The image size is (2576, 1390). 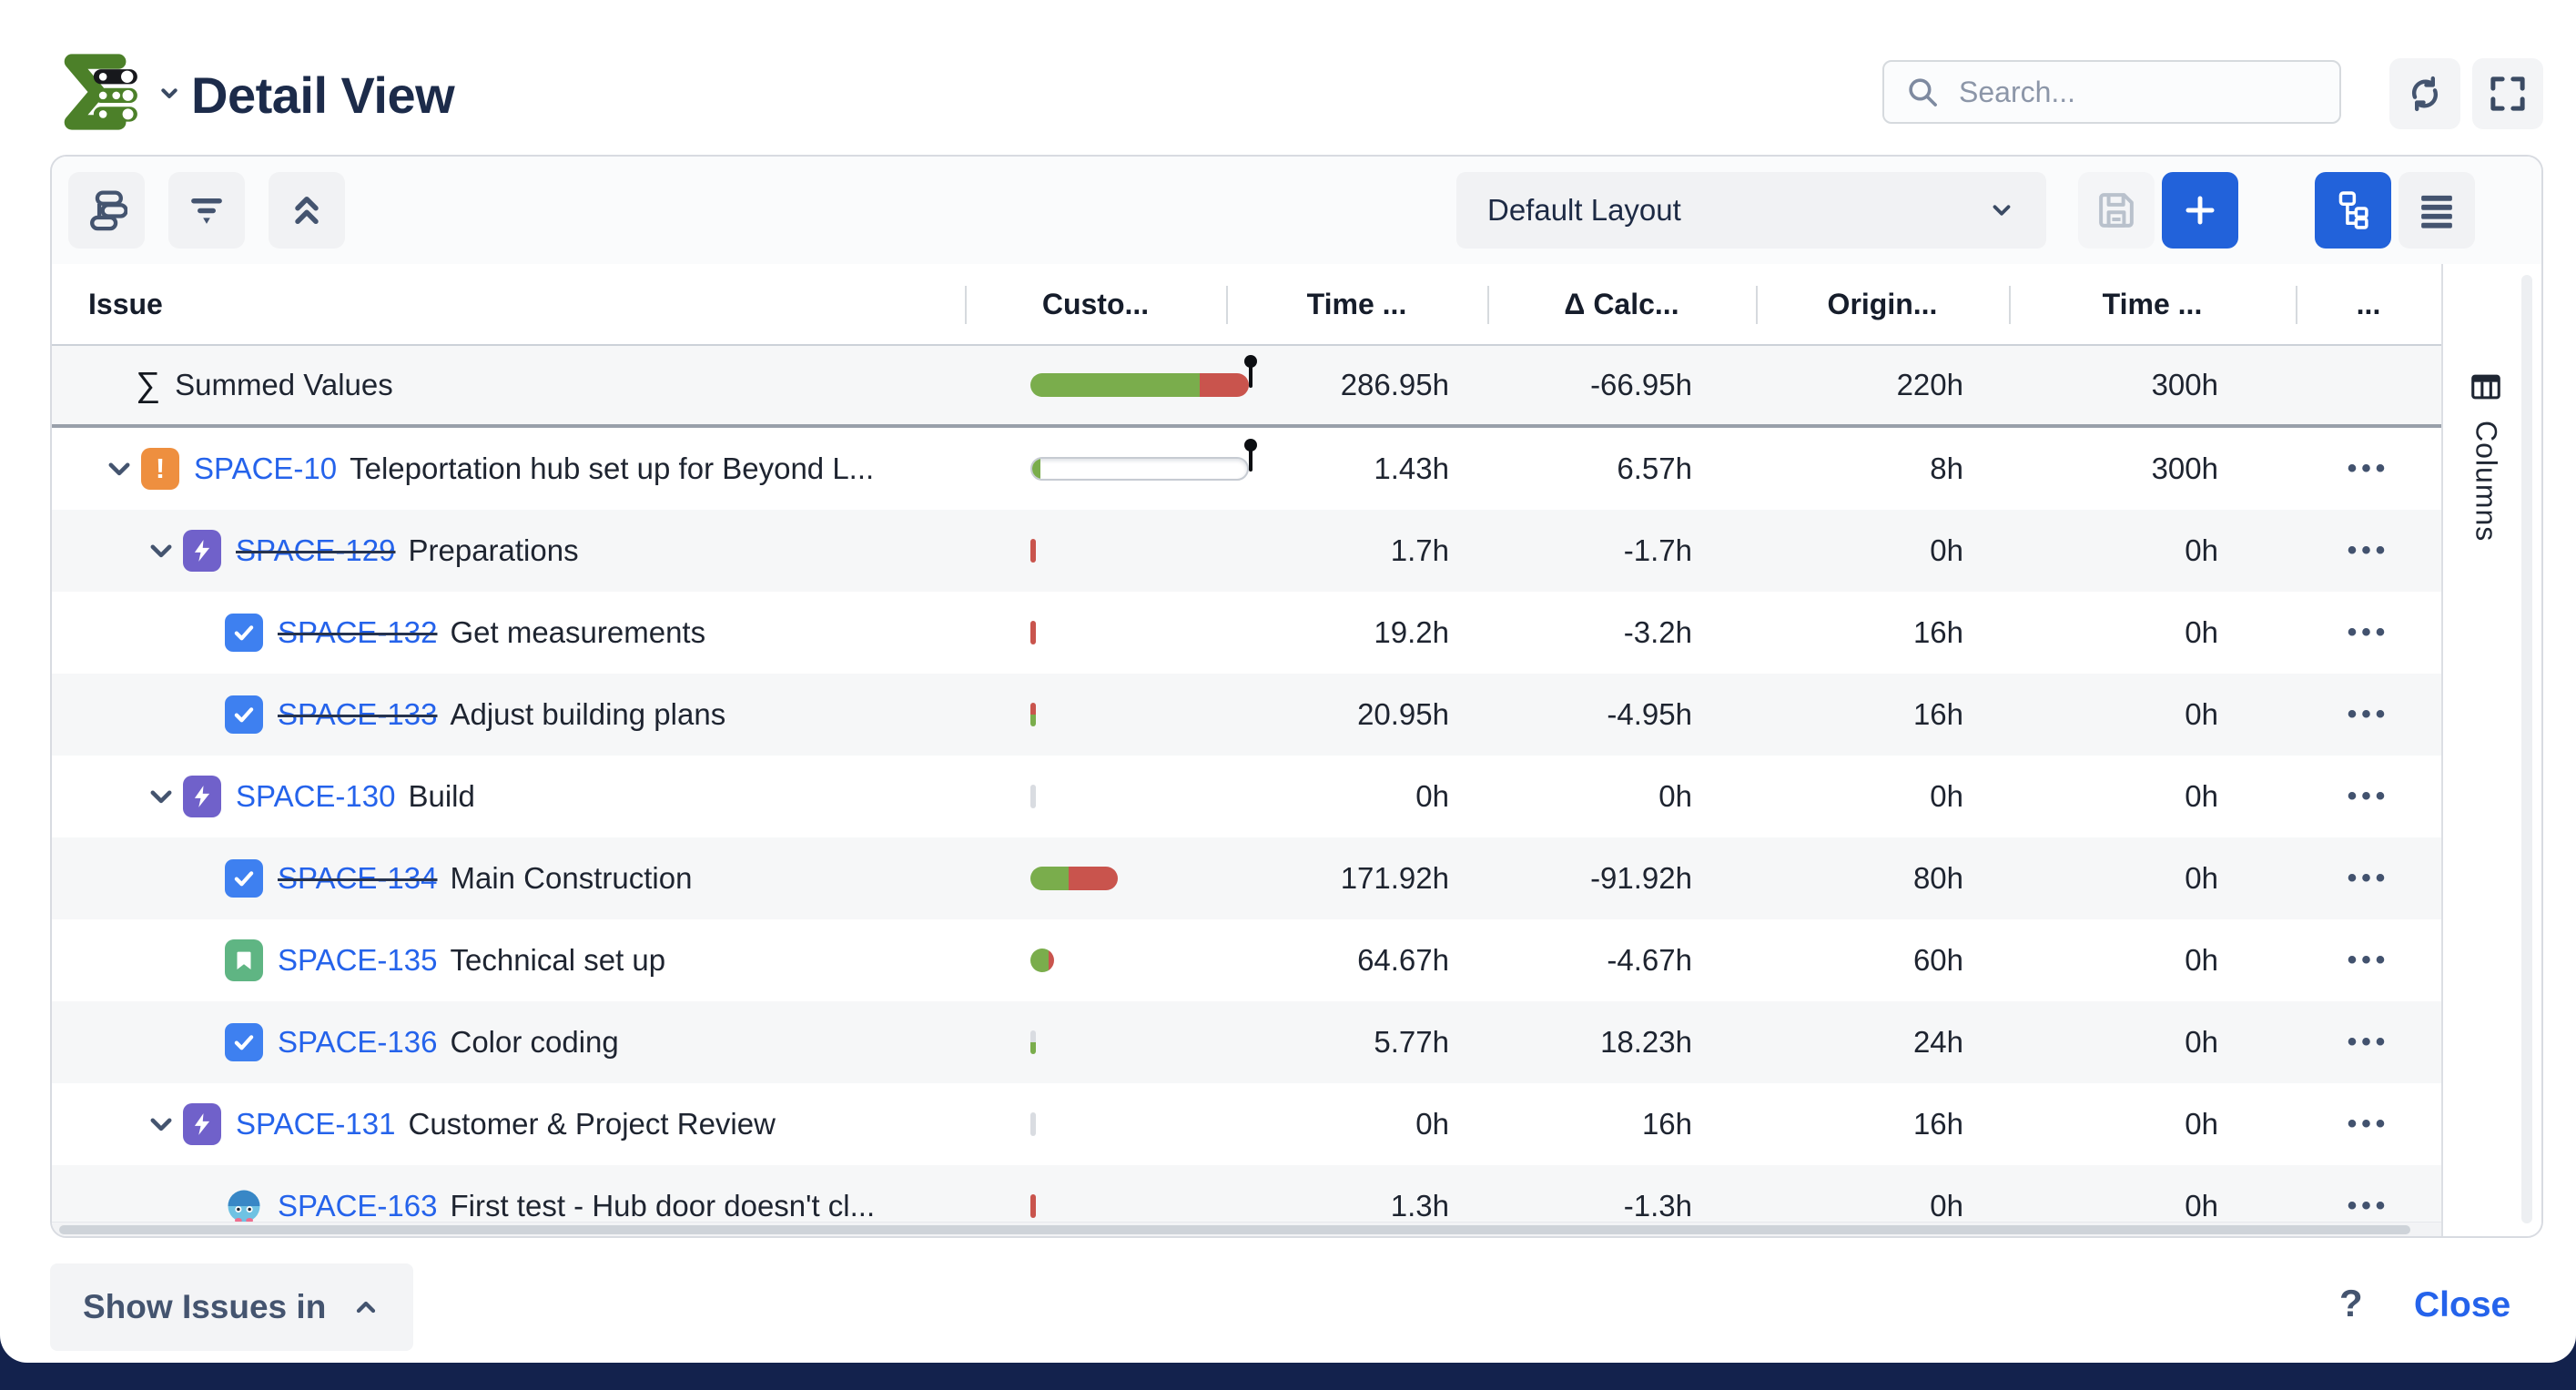 What do you see at coordinates (316, 550) in the screenshot?
I see `issue-key-link: SPACE-129` at bounding box center [316, 550].